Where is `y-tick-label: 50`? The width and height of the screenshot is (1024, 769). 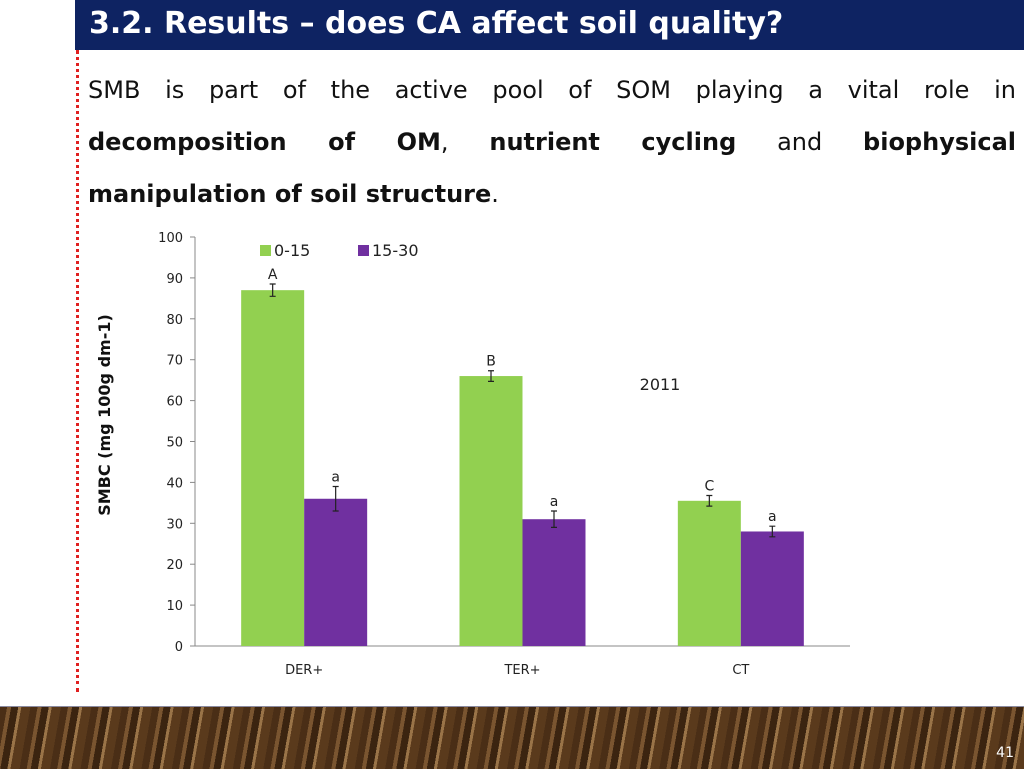
y-tick-label: 50 is located at coordinates (174, 443).